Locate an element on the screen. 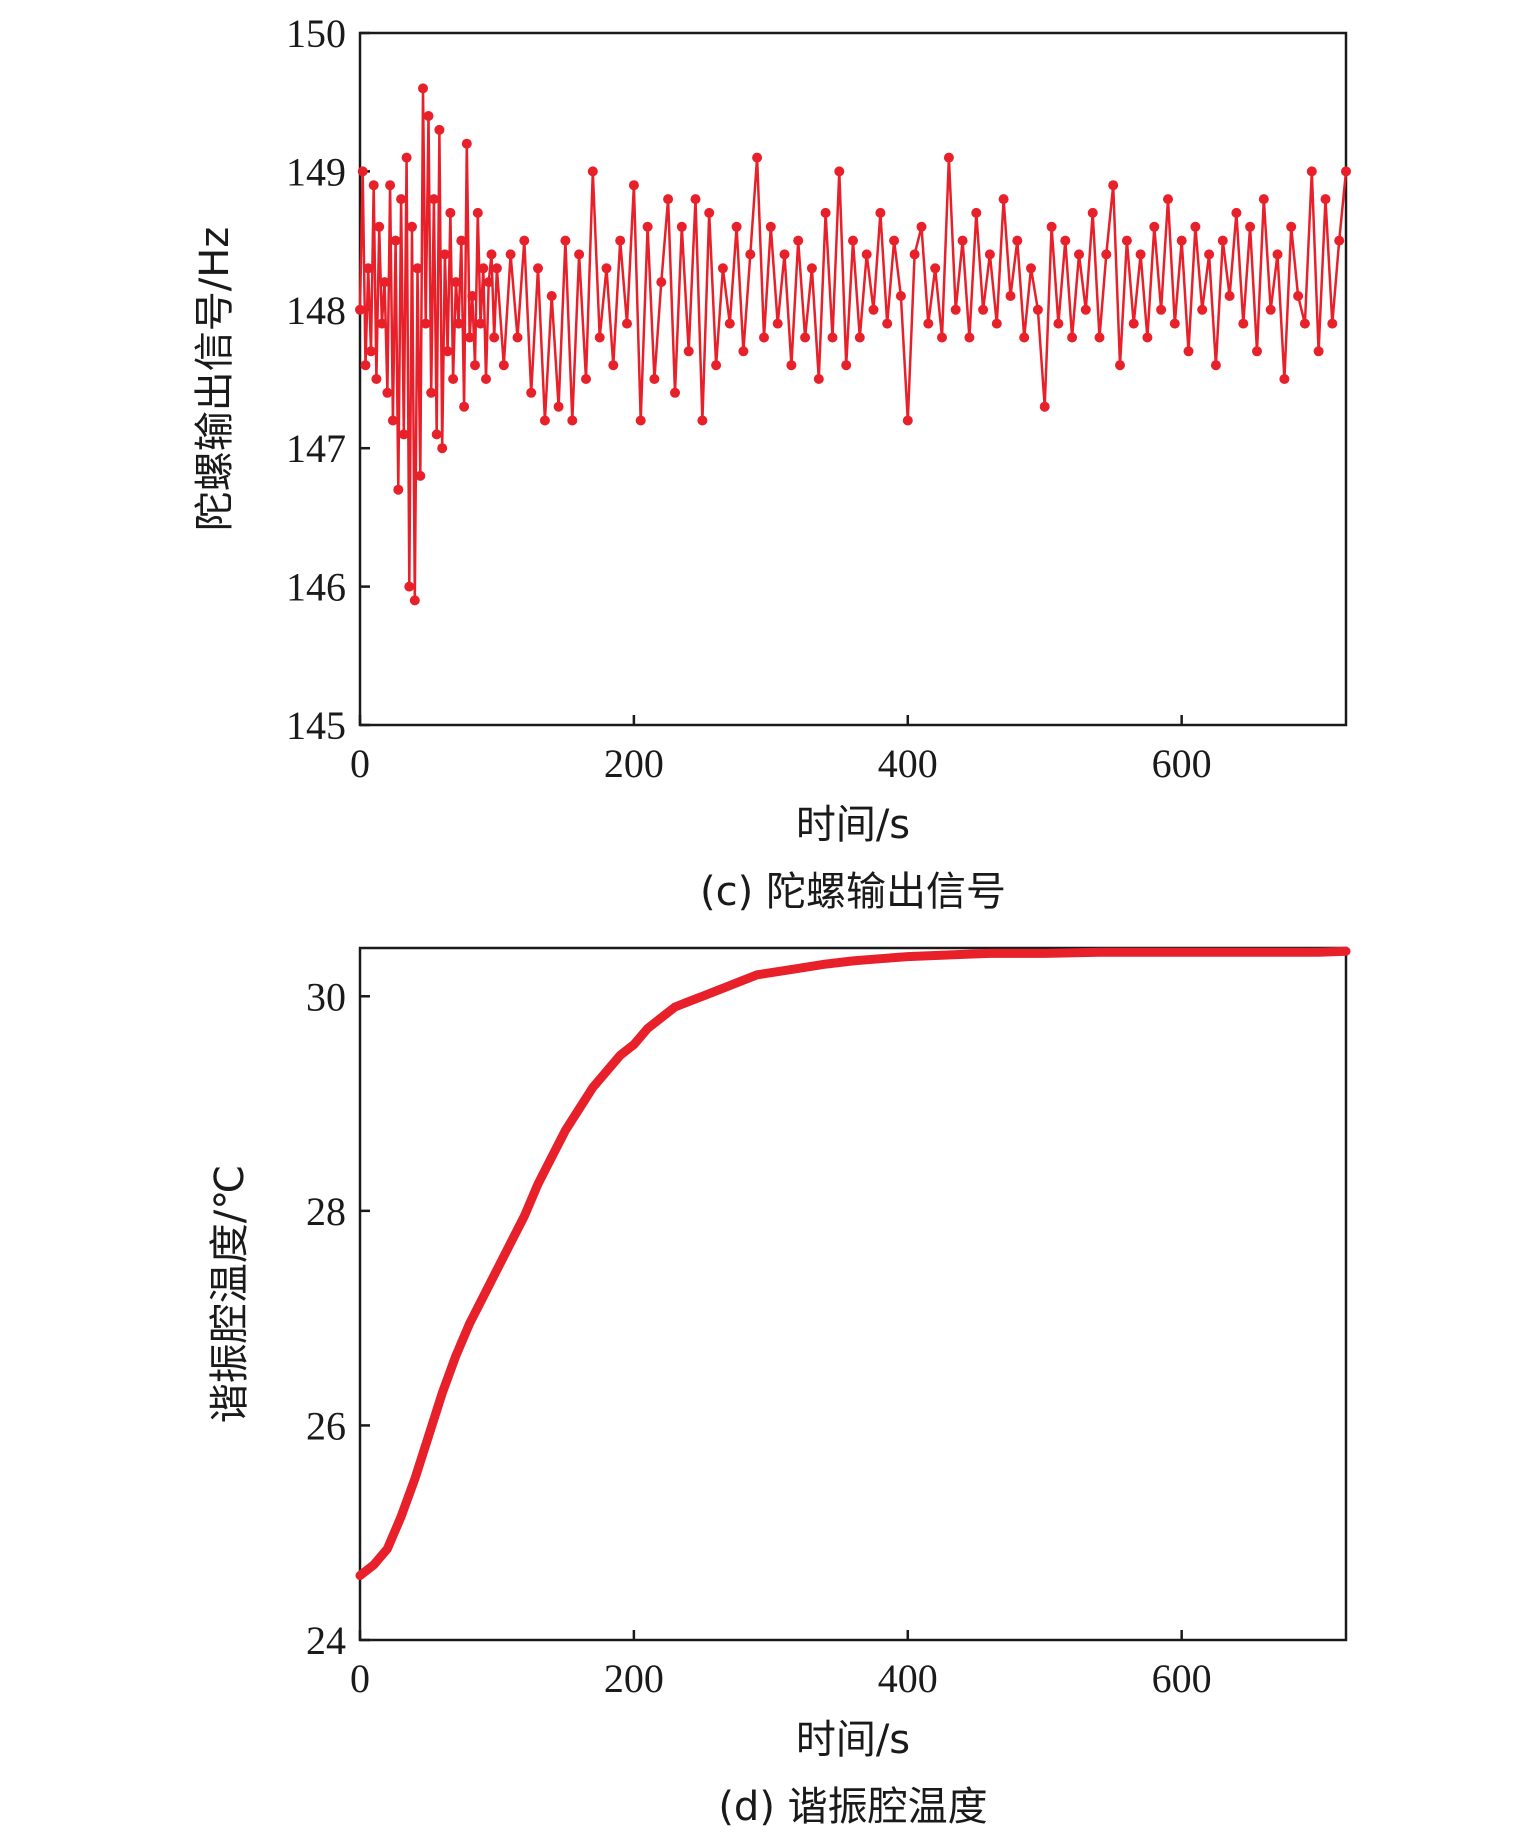 The image size is (1535, 1839). y-tick-label: 26 is located at coordinates (326, 1425).